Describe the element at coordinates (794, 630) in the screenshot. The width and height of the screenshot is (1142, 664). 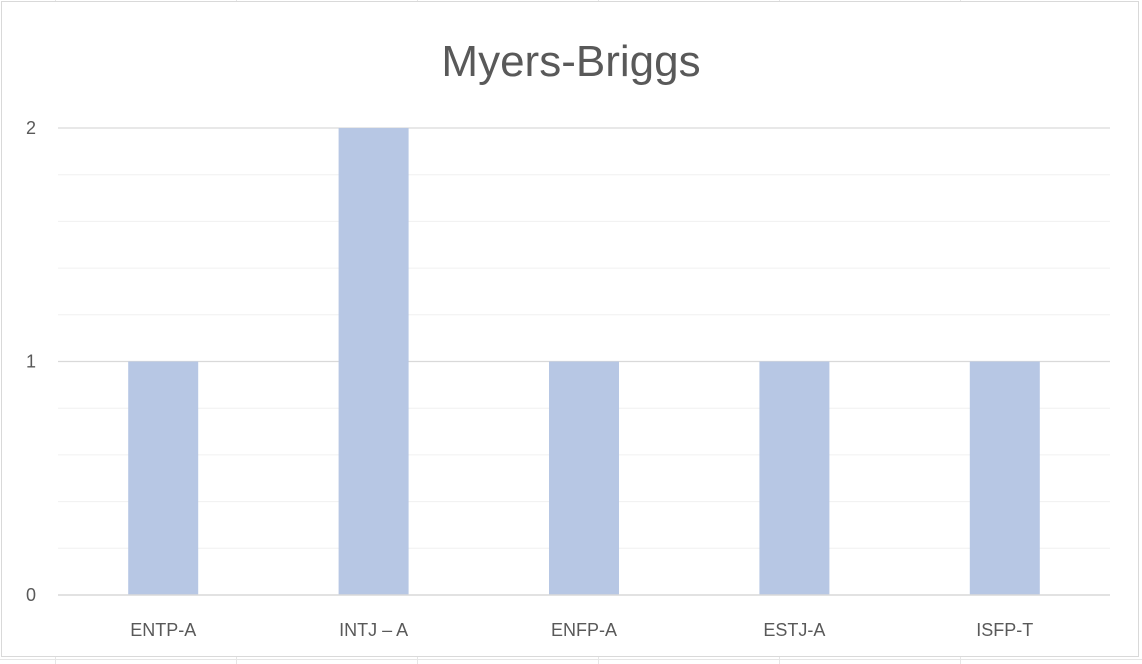
I see `x-tick-label: ESTJ-A` at that location.